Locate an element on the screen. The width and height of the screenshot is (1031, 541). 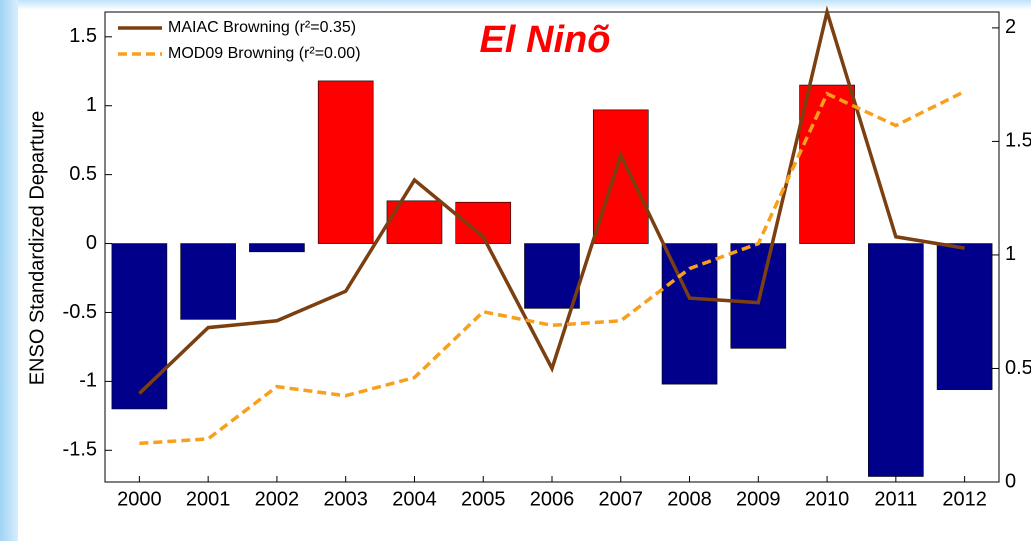
x-tick-label: 2008 is located at coordinates (689, 499).